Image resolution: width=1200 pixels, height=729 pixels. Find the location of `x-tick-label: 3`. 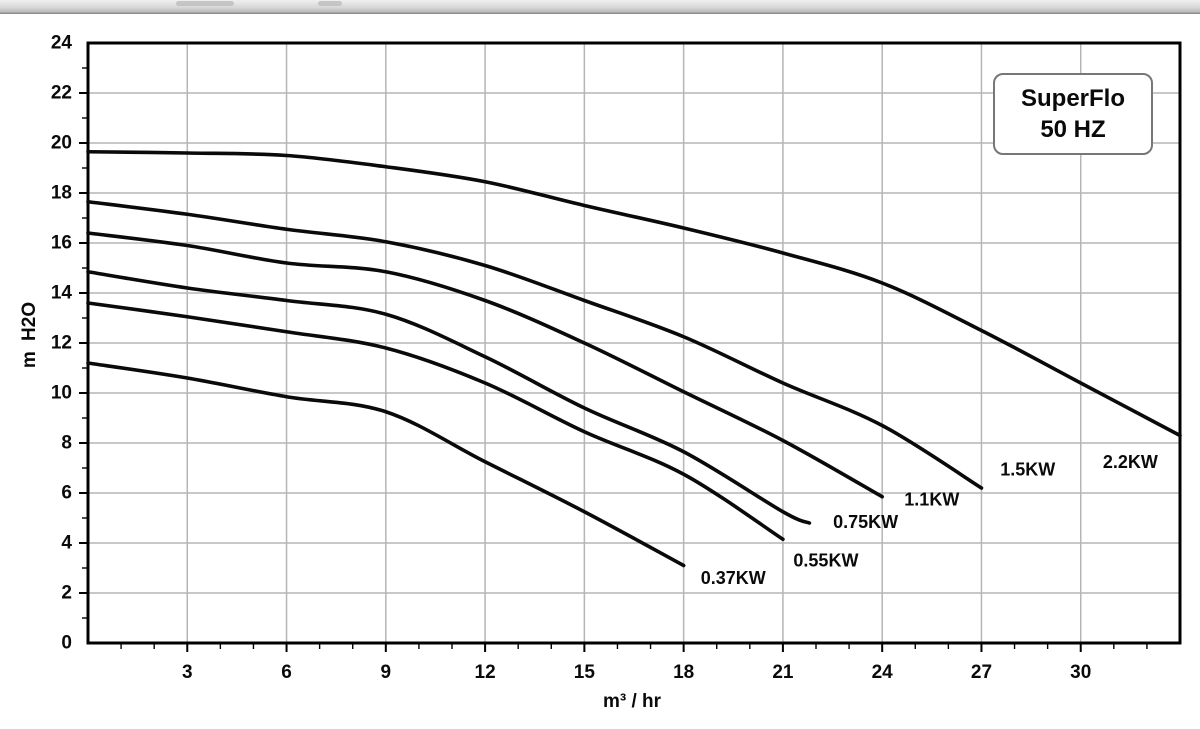

x-tick-label: 3 is located at coordinates (187, 672).